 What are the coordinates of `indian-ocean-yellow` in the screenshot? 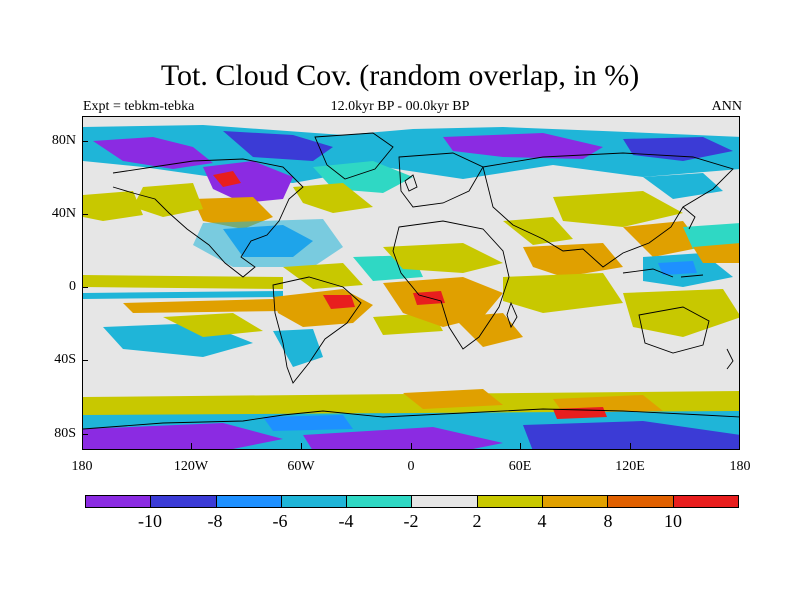 It's located at (563, 293).